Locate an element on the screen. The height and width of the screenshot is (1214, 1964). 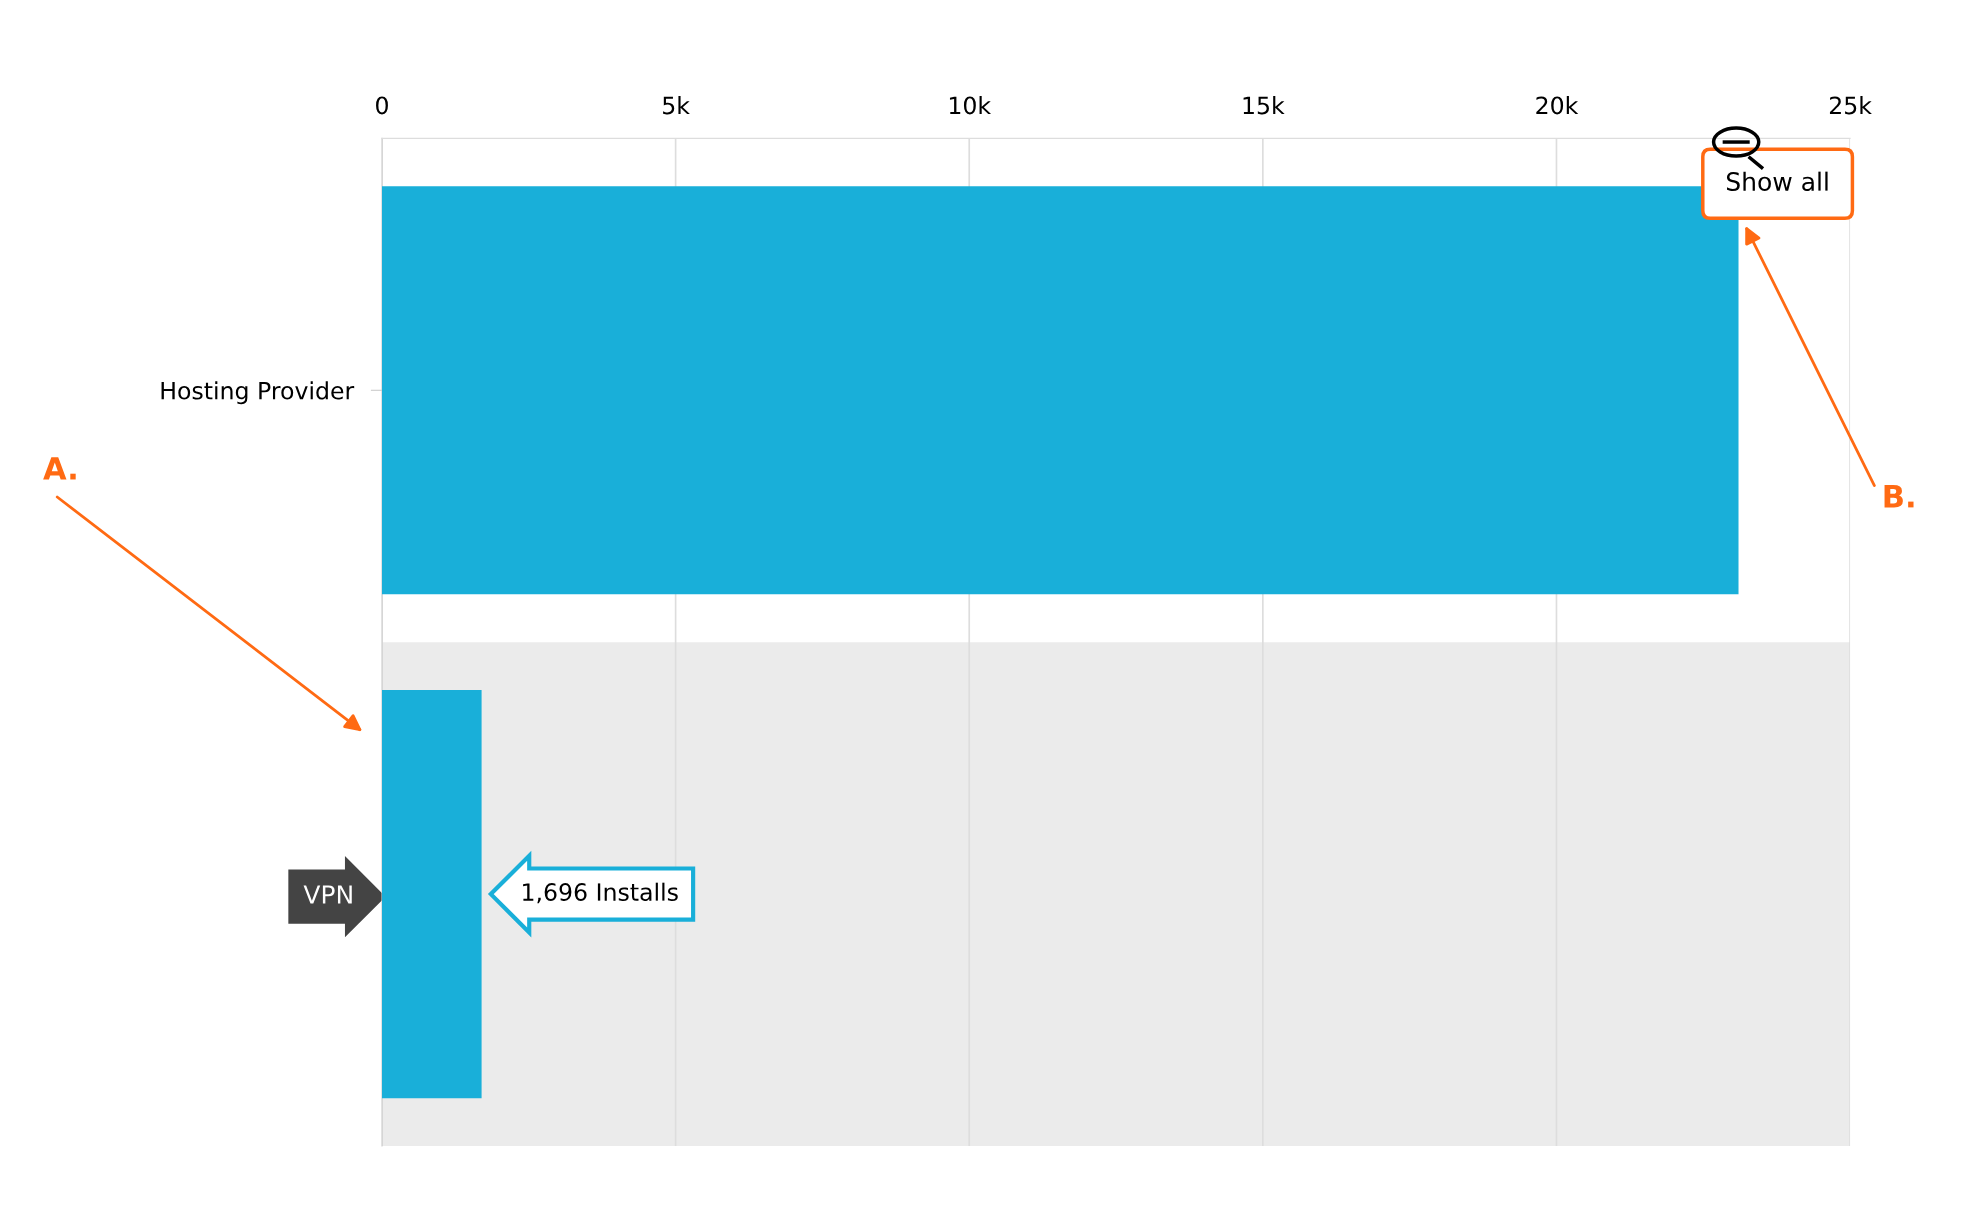
x-tick-label: 5k is located at coordinates (676, 105).